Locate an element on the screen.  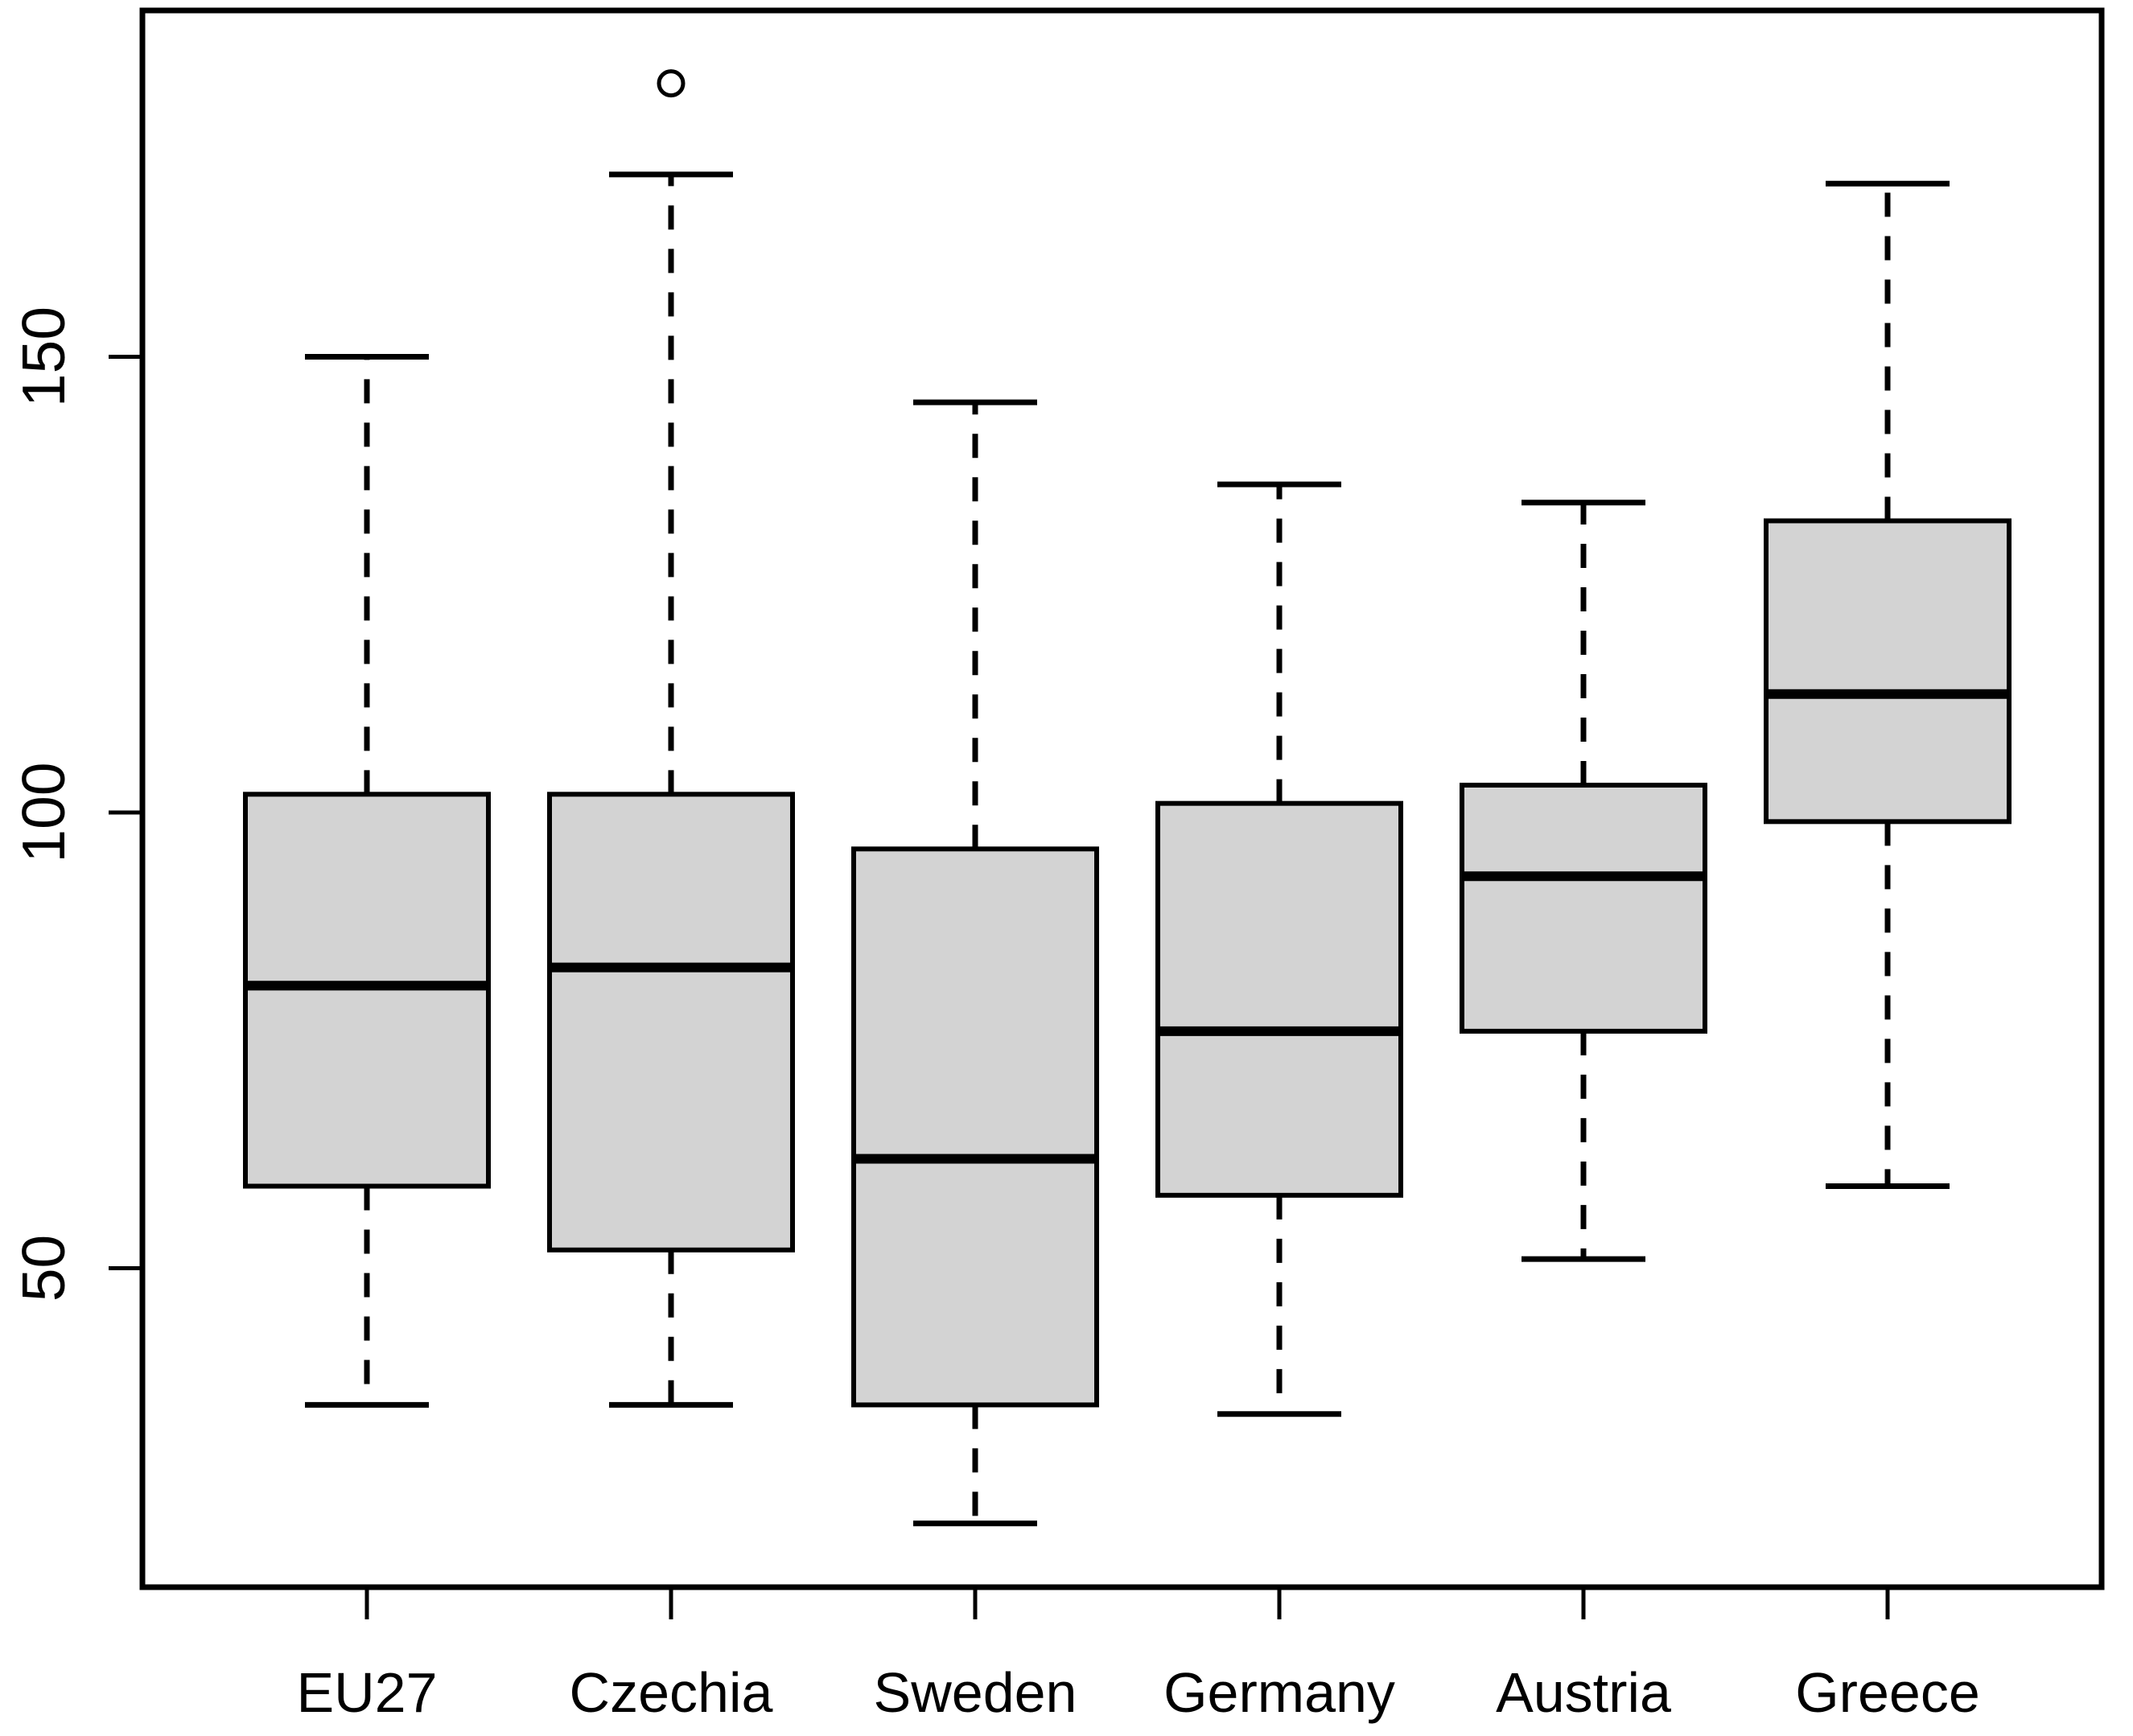
x-axis-label-germany: Germany is located at coordinates (1279, 1692).